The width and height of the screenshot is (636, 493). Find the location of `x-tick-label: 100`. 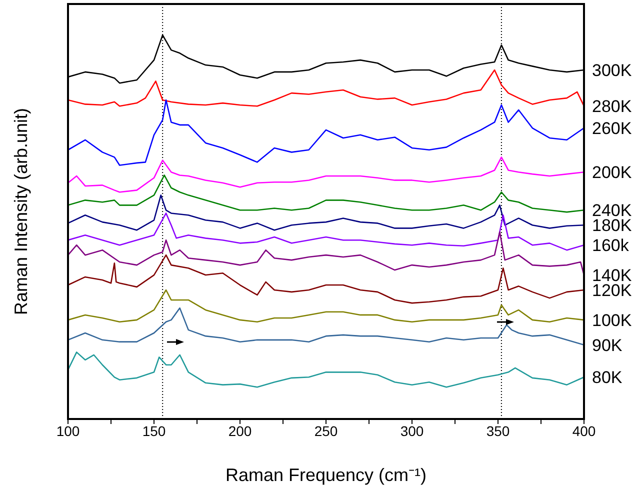

x-tick-label: 100 is located at coordinates (68, 430).